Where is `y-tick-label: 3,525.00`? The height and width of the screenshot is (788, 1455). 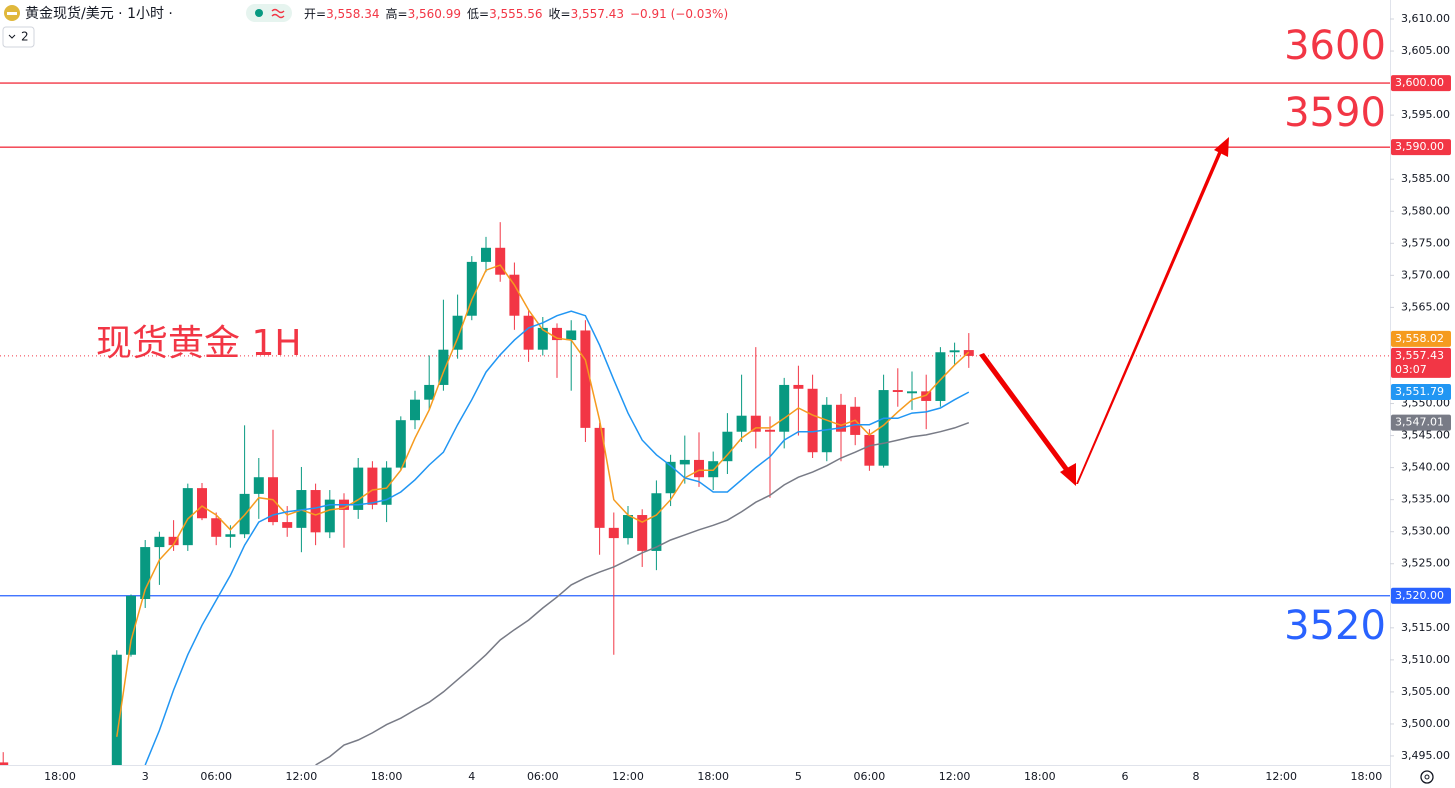
y-tick-label: 3,525.00 is located at coordinates (1425, 563).